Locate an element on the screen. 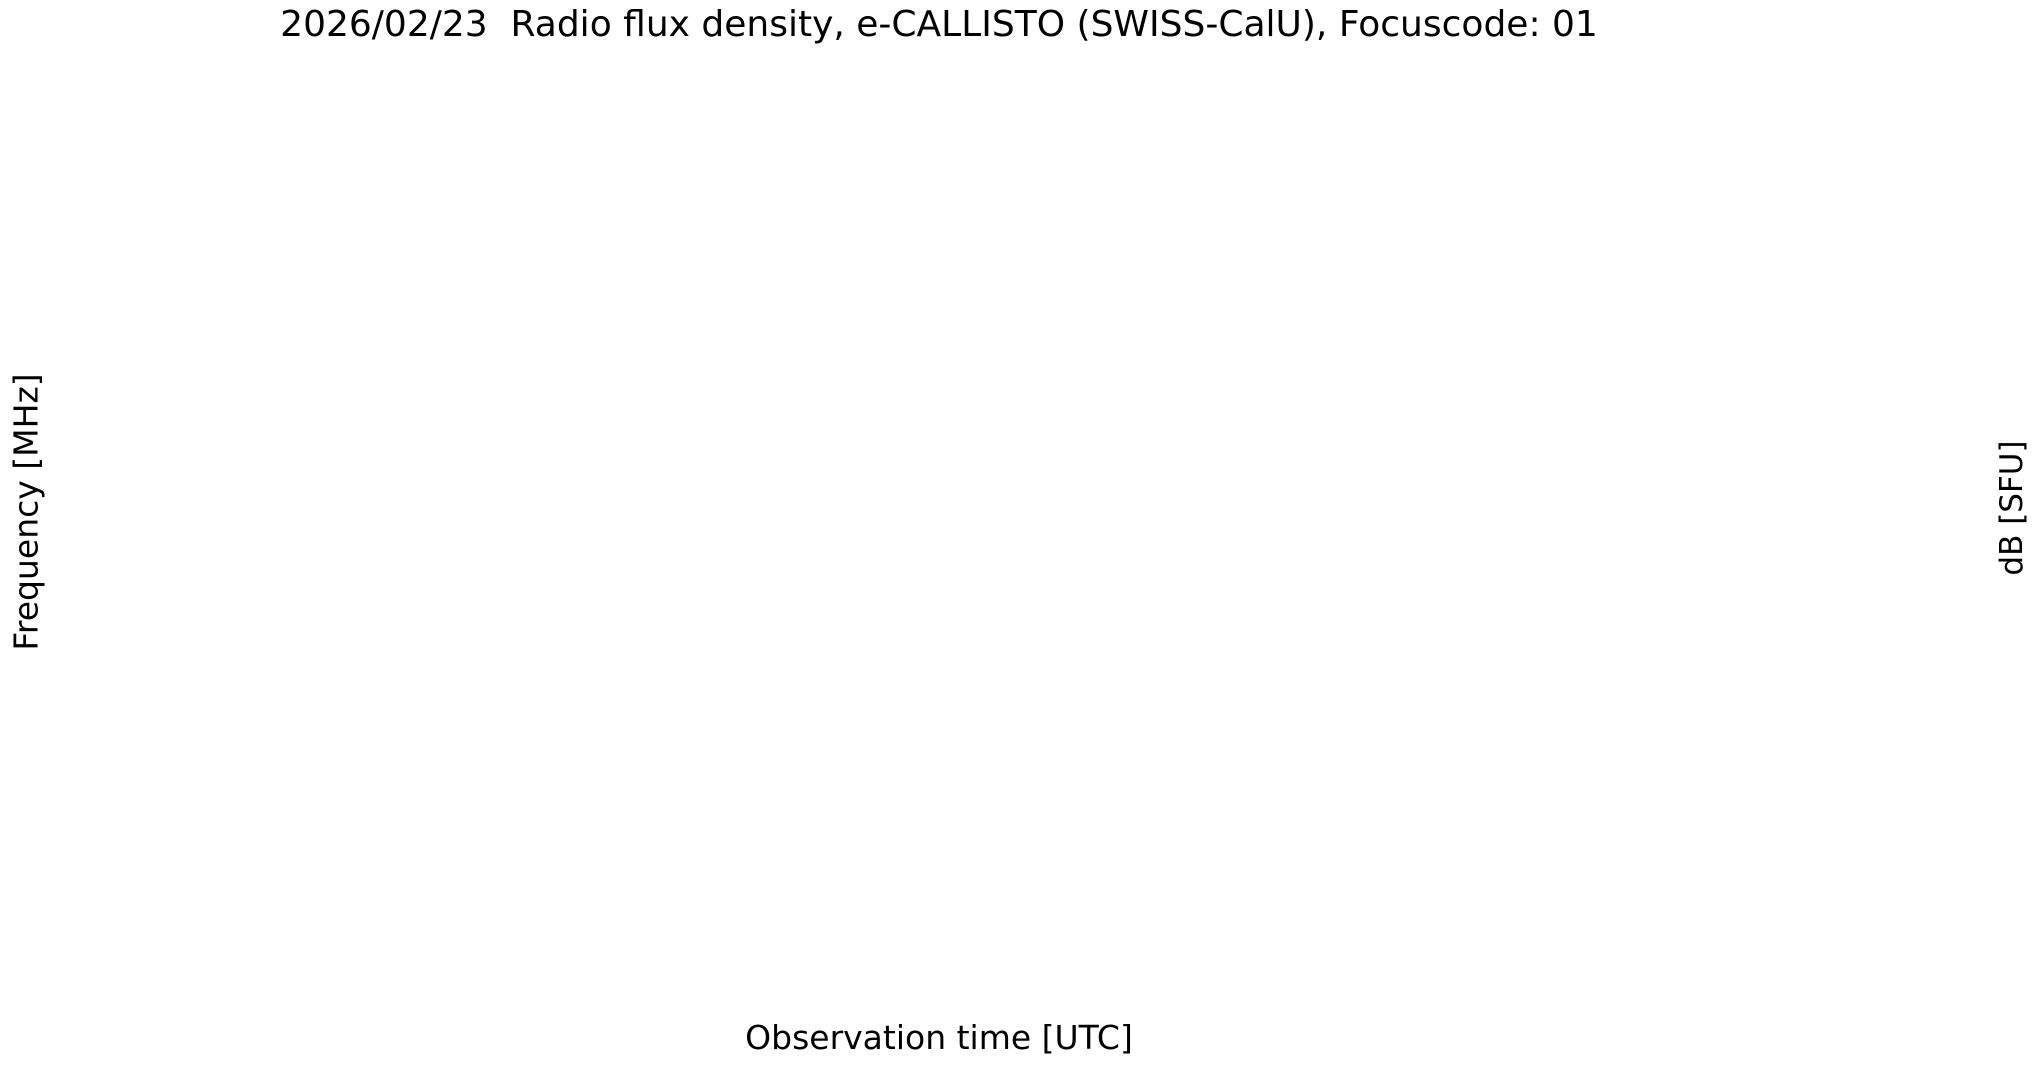 The image size is (2043, 1067). x-axis-label: Observation time [UTC] is located at coordinates (939, 1037).